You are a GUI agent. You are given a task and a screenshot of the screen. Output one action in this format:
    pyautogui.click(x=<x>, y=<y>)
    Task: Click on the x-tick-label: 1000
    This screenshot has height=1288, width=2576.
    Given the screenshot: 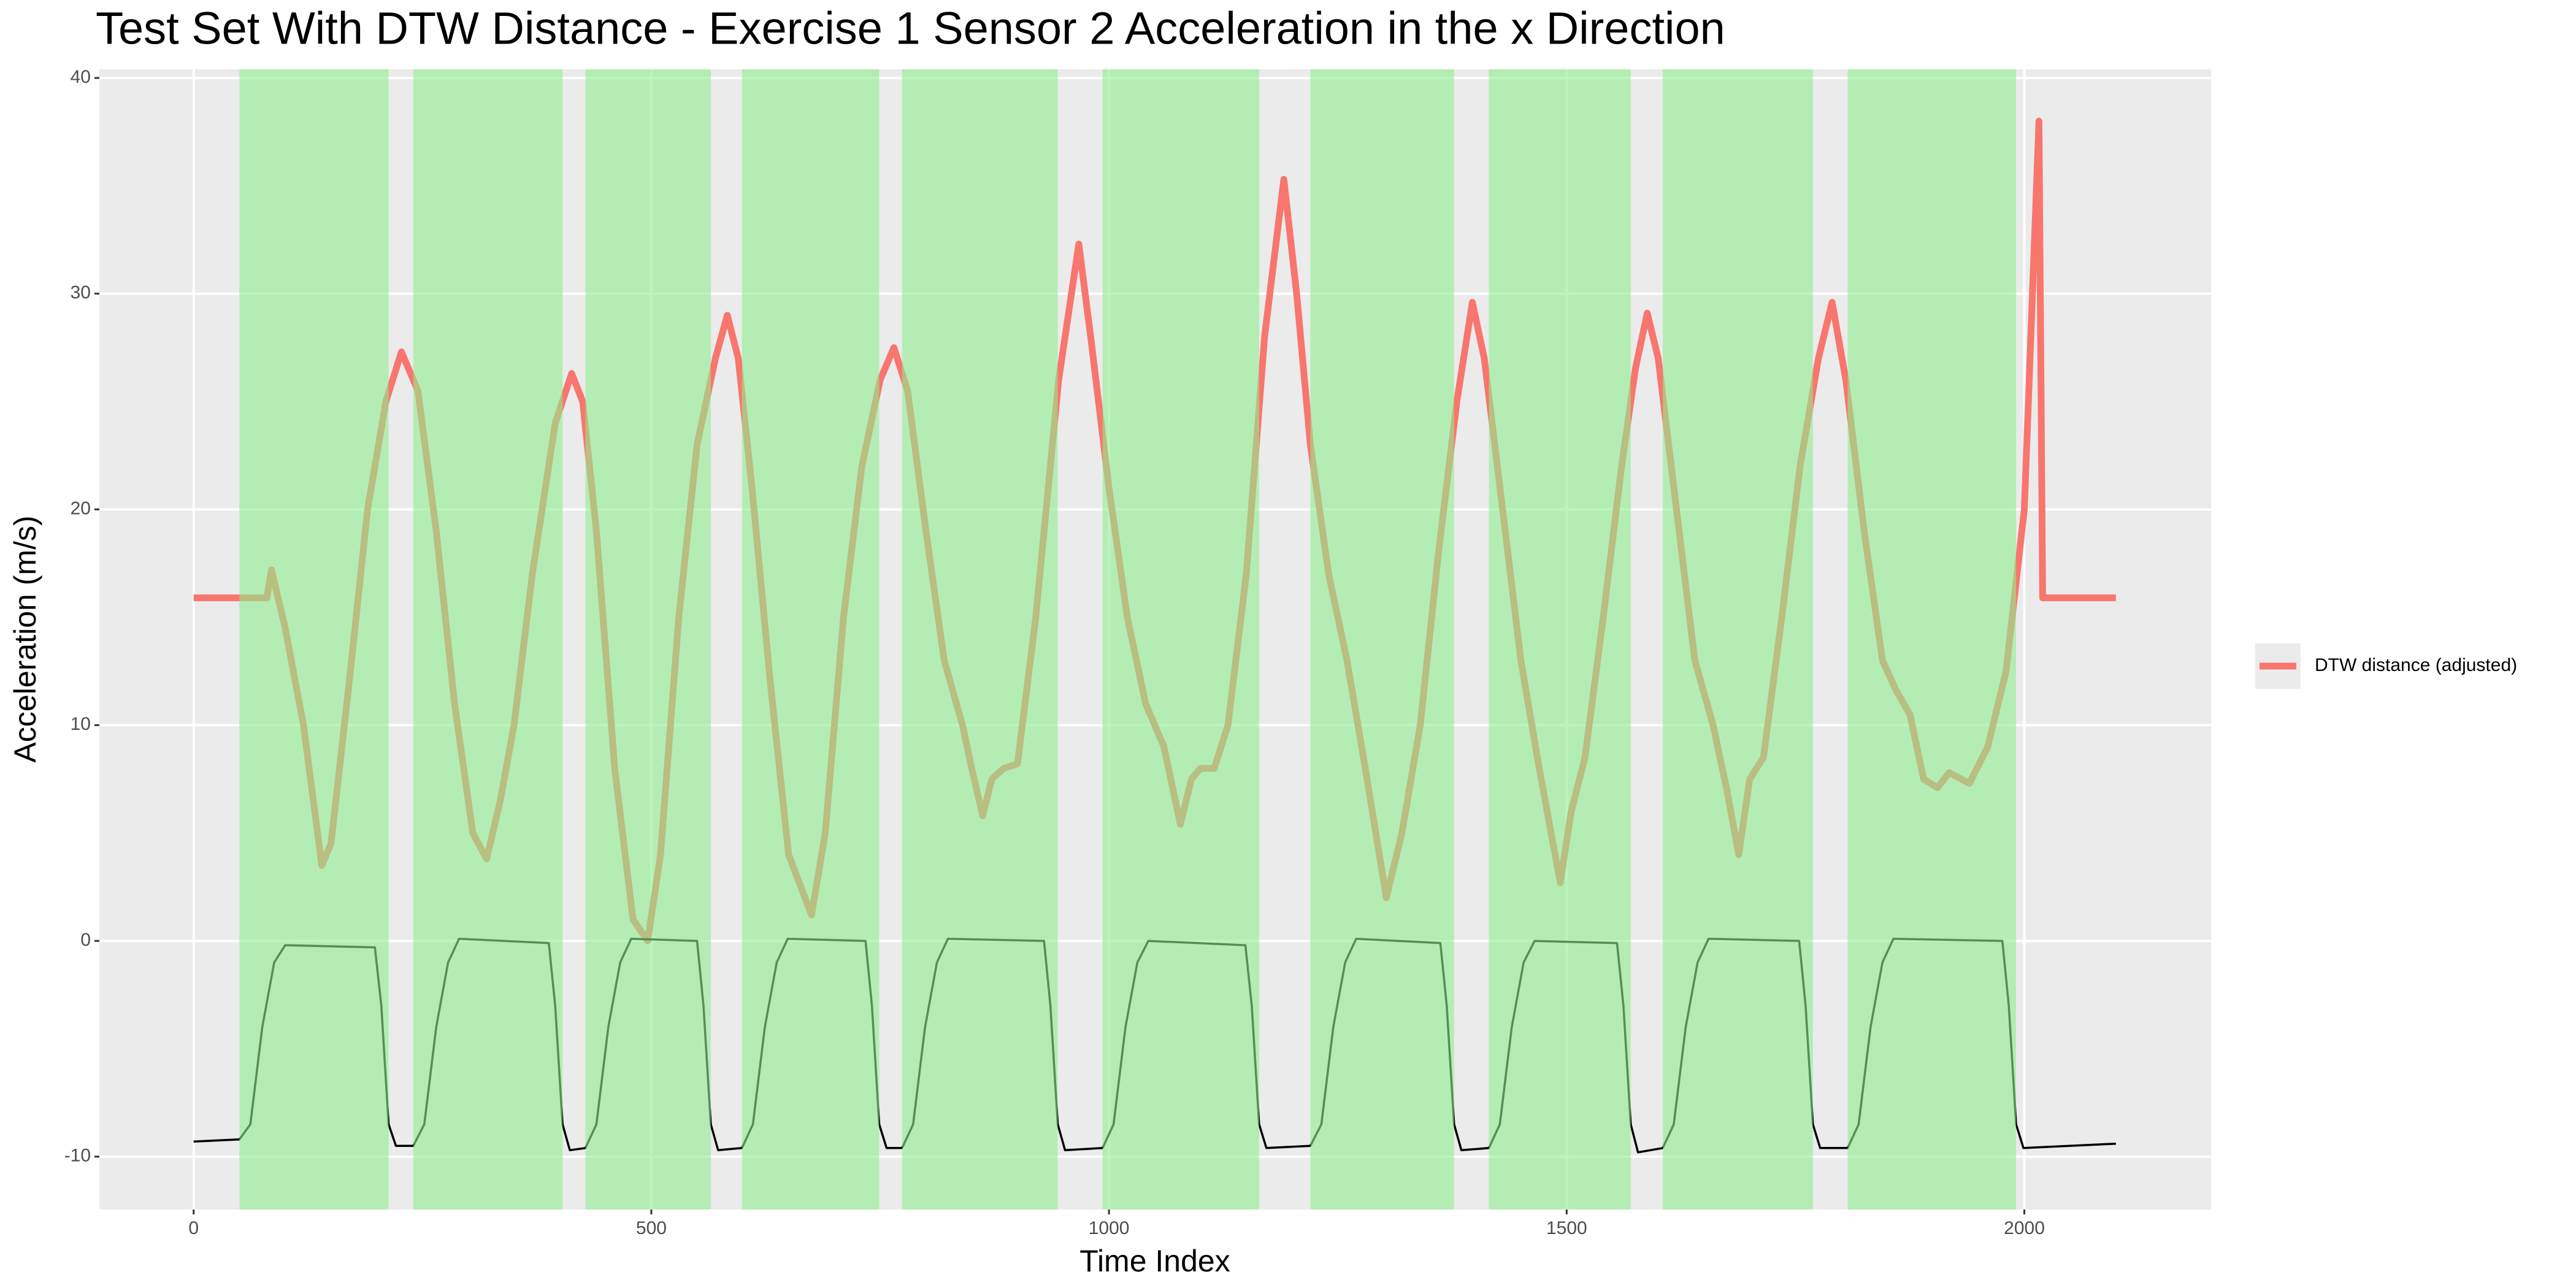 What is the action you would take?
    pyautogui.click(x=1109, y=1228)
    